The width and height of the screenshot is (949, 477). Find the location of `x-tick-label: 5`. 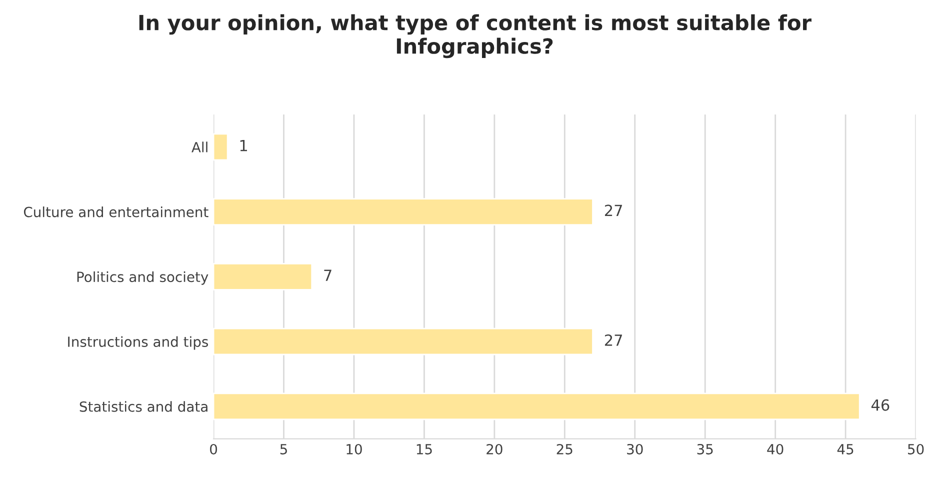

x-tick-label: 5 is located at coordinates (283, 449).